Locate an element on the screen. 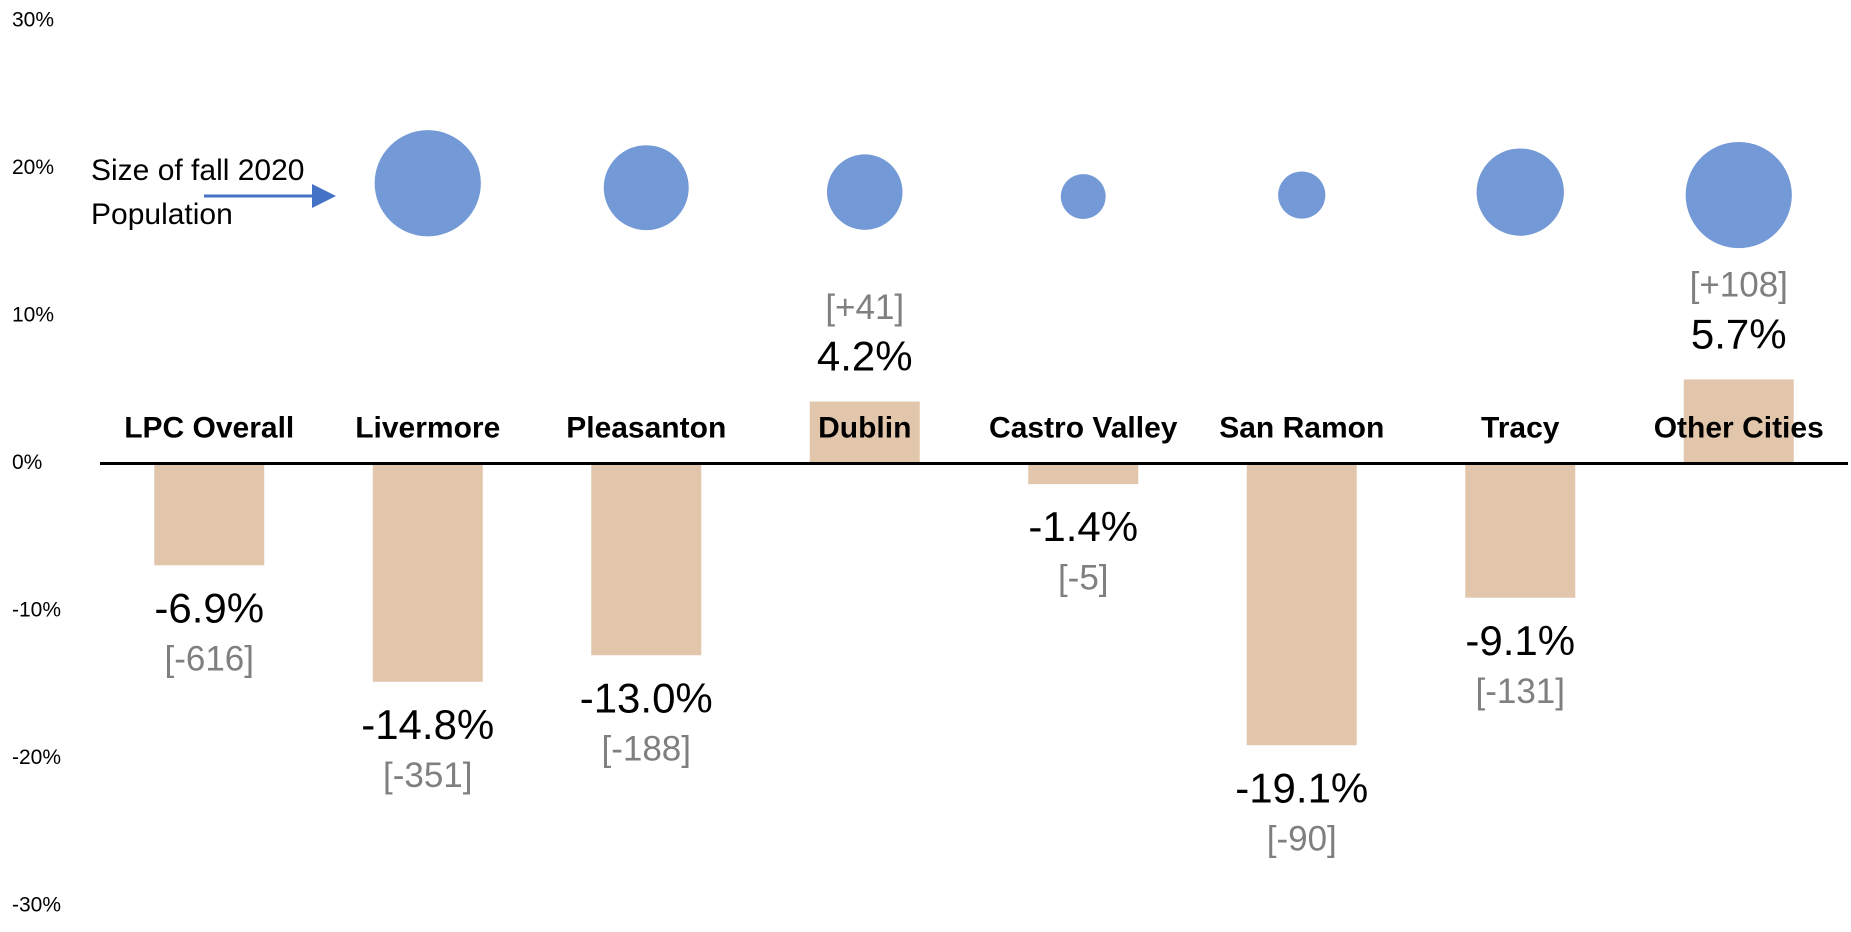 The height and width of the screenshot is (932, 1851). x-tick-label: Dublin is located at coordinates (864, 427).